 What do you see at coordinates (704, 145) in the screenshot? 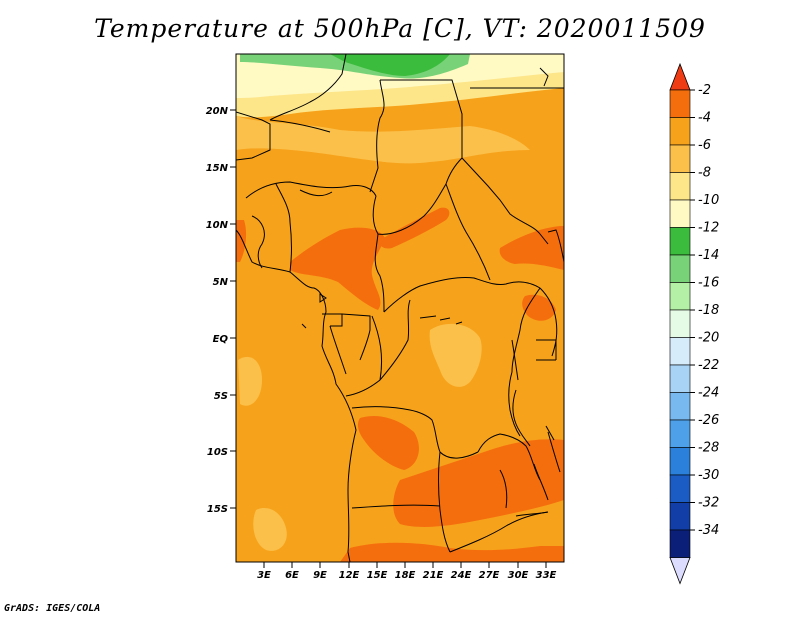
I see `colorbar-label: -6` at bounding box center [704, 145].